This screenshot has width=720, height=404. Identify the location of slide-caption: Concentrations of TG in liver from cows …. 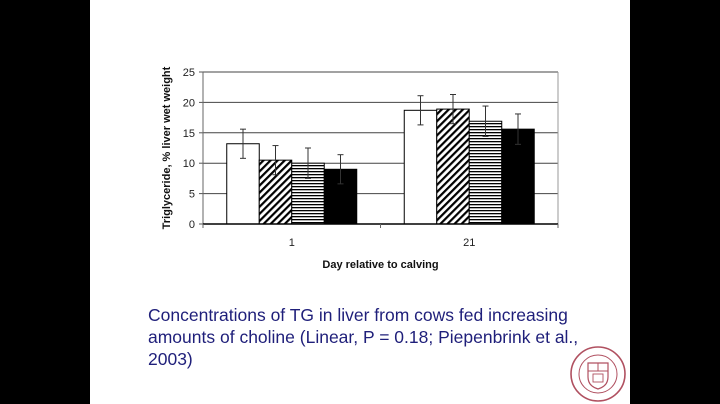
(363, 337).